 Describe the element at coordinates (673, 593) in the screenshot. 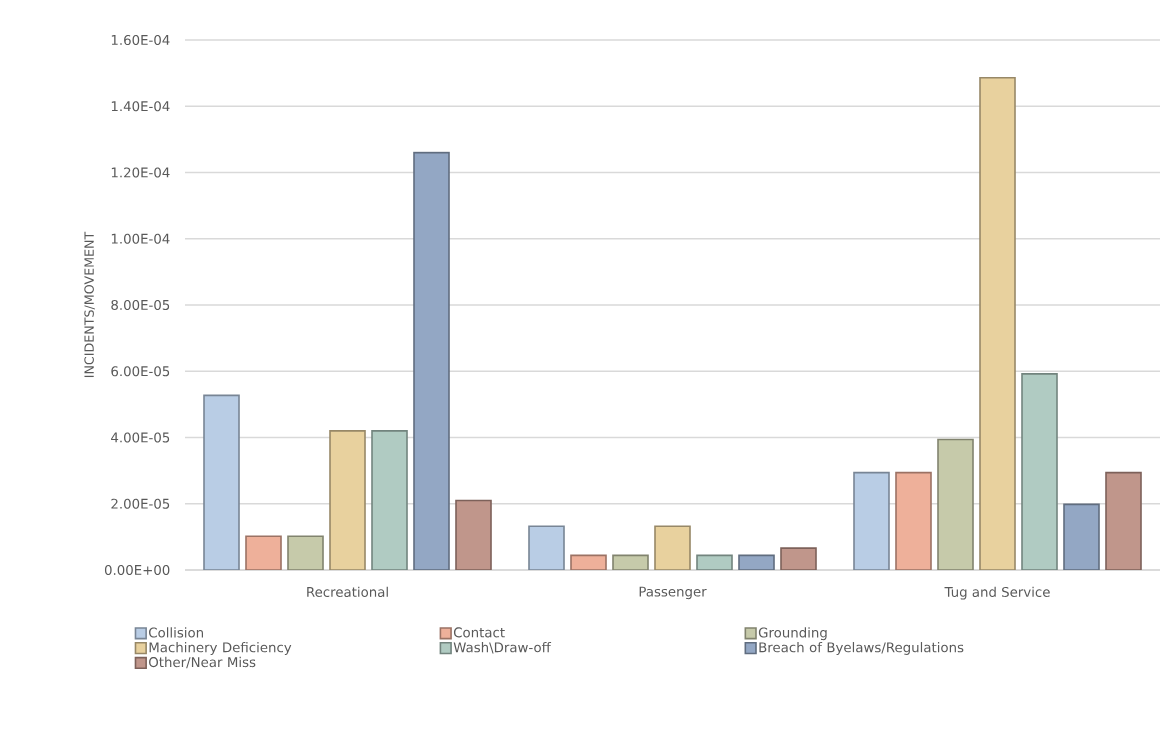

I see `x-tick-label: Passenger` at that location.